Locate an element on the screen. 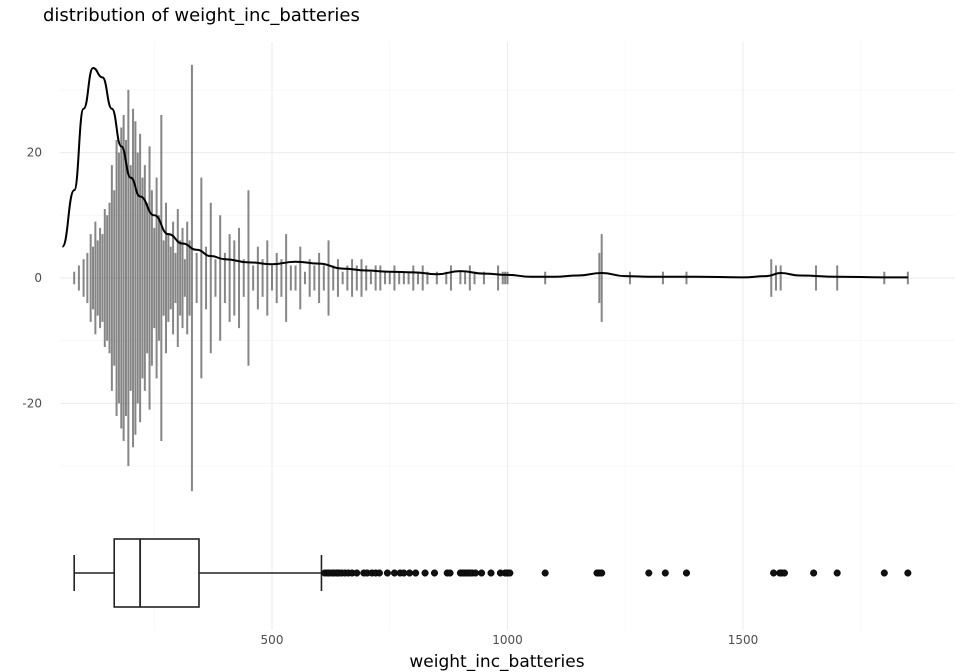  y-tick-label: 0 is located at coordinates (38, 278).